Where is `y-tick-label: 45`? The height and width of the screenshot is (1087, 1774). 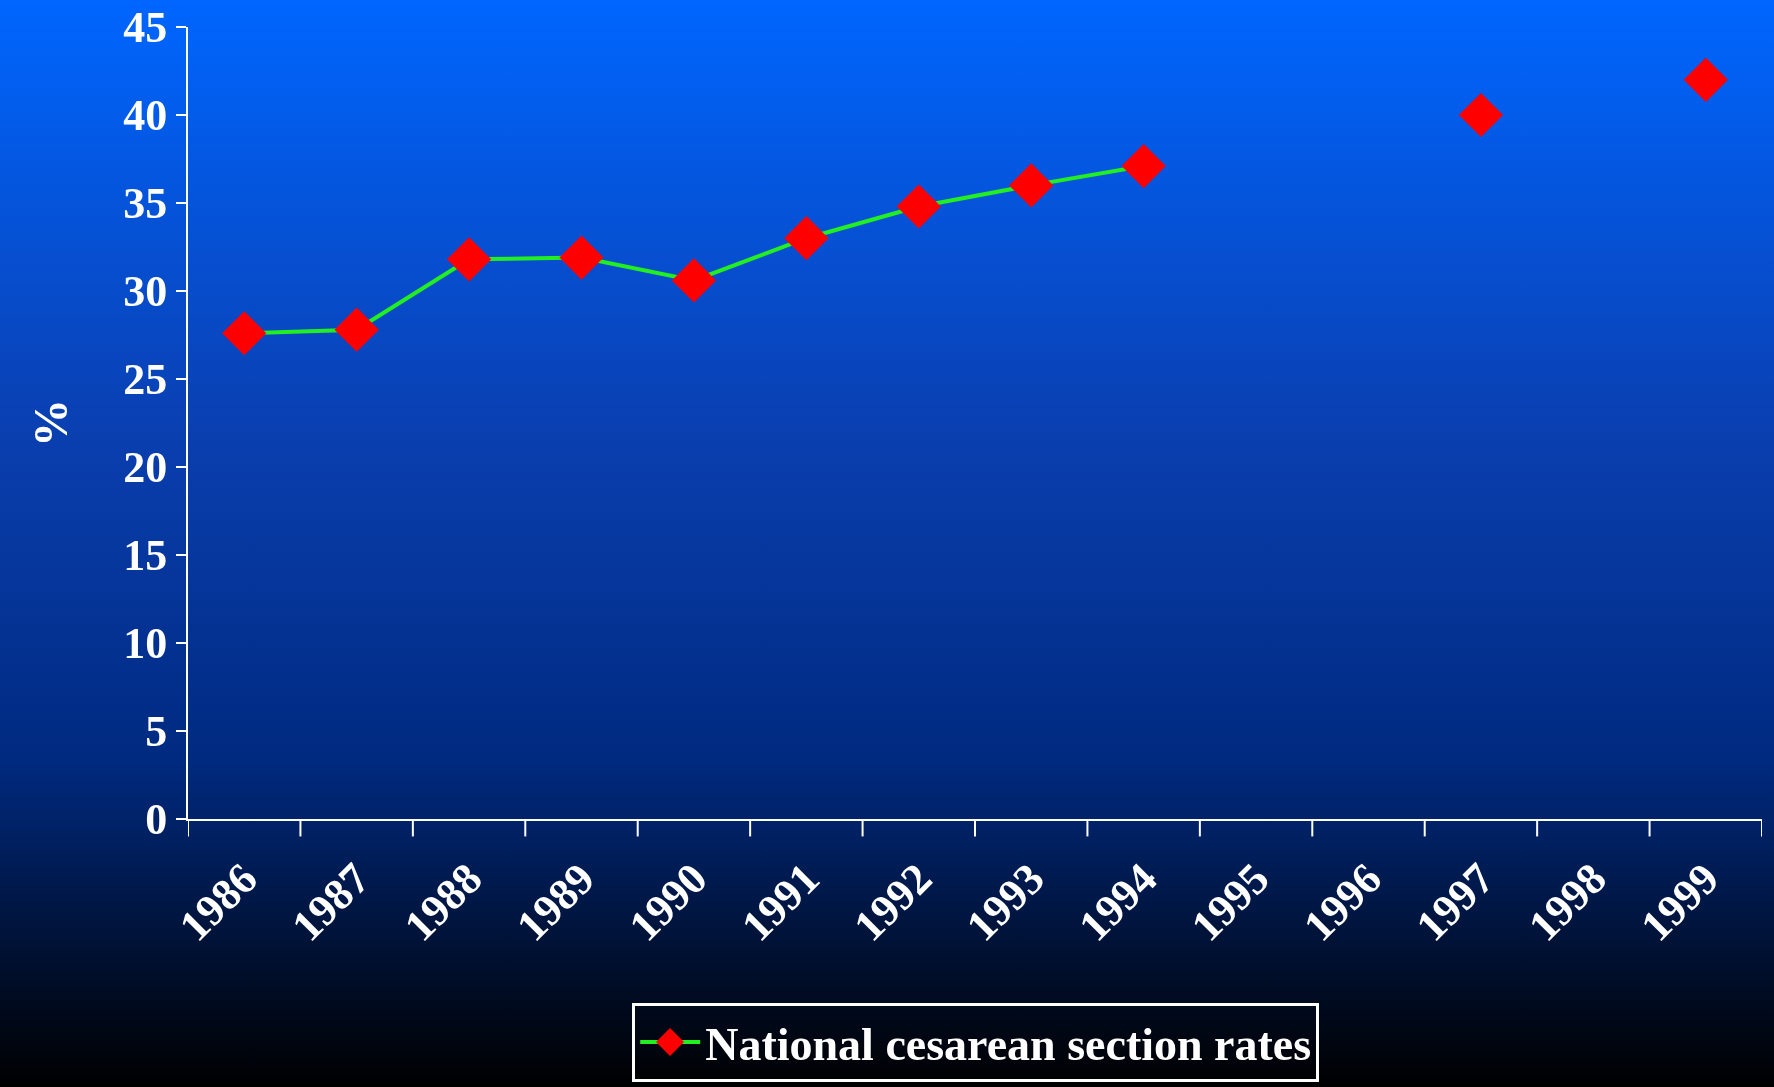
y-tick-label: 45 is located at coordinates (145, 28).